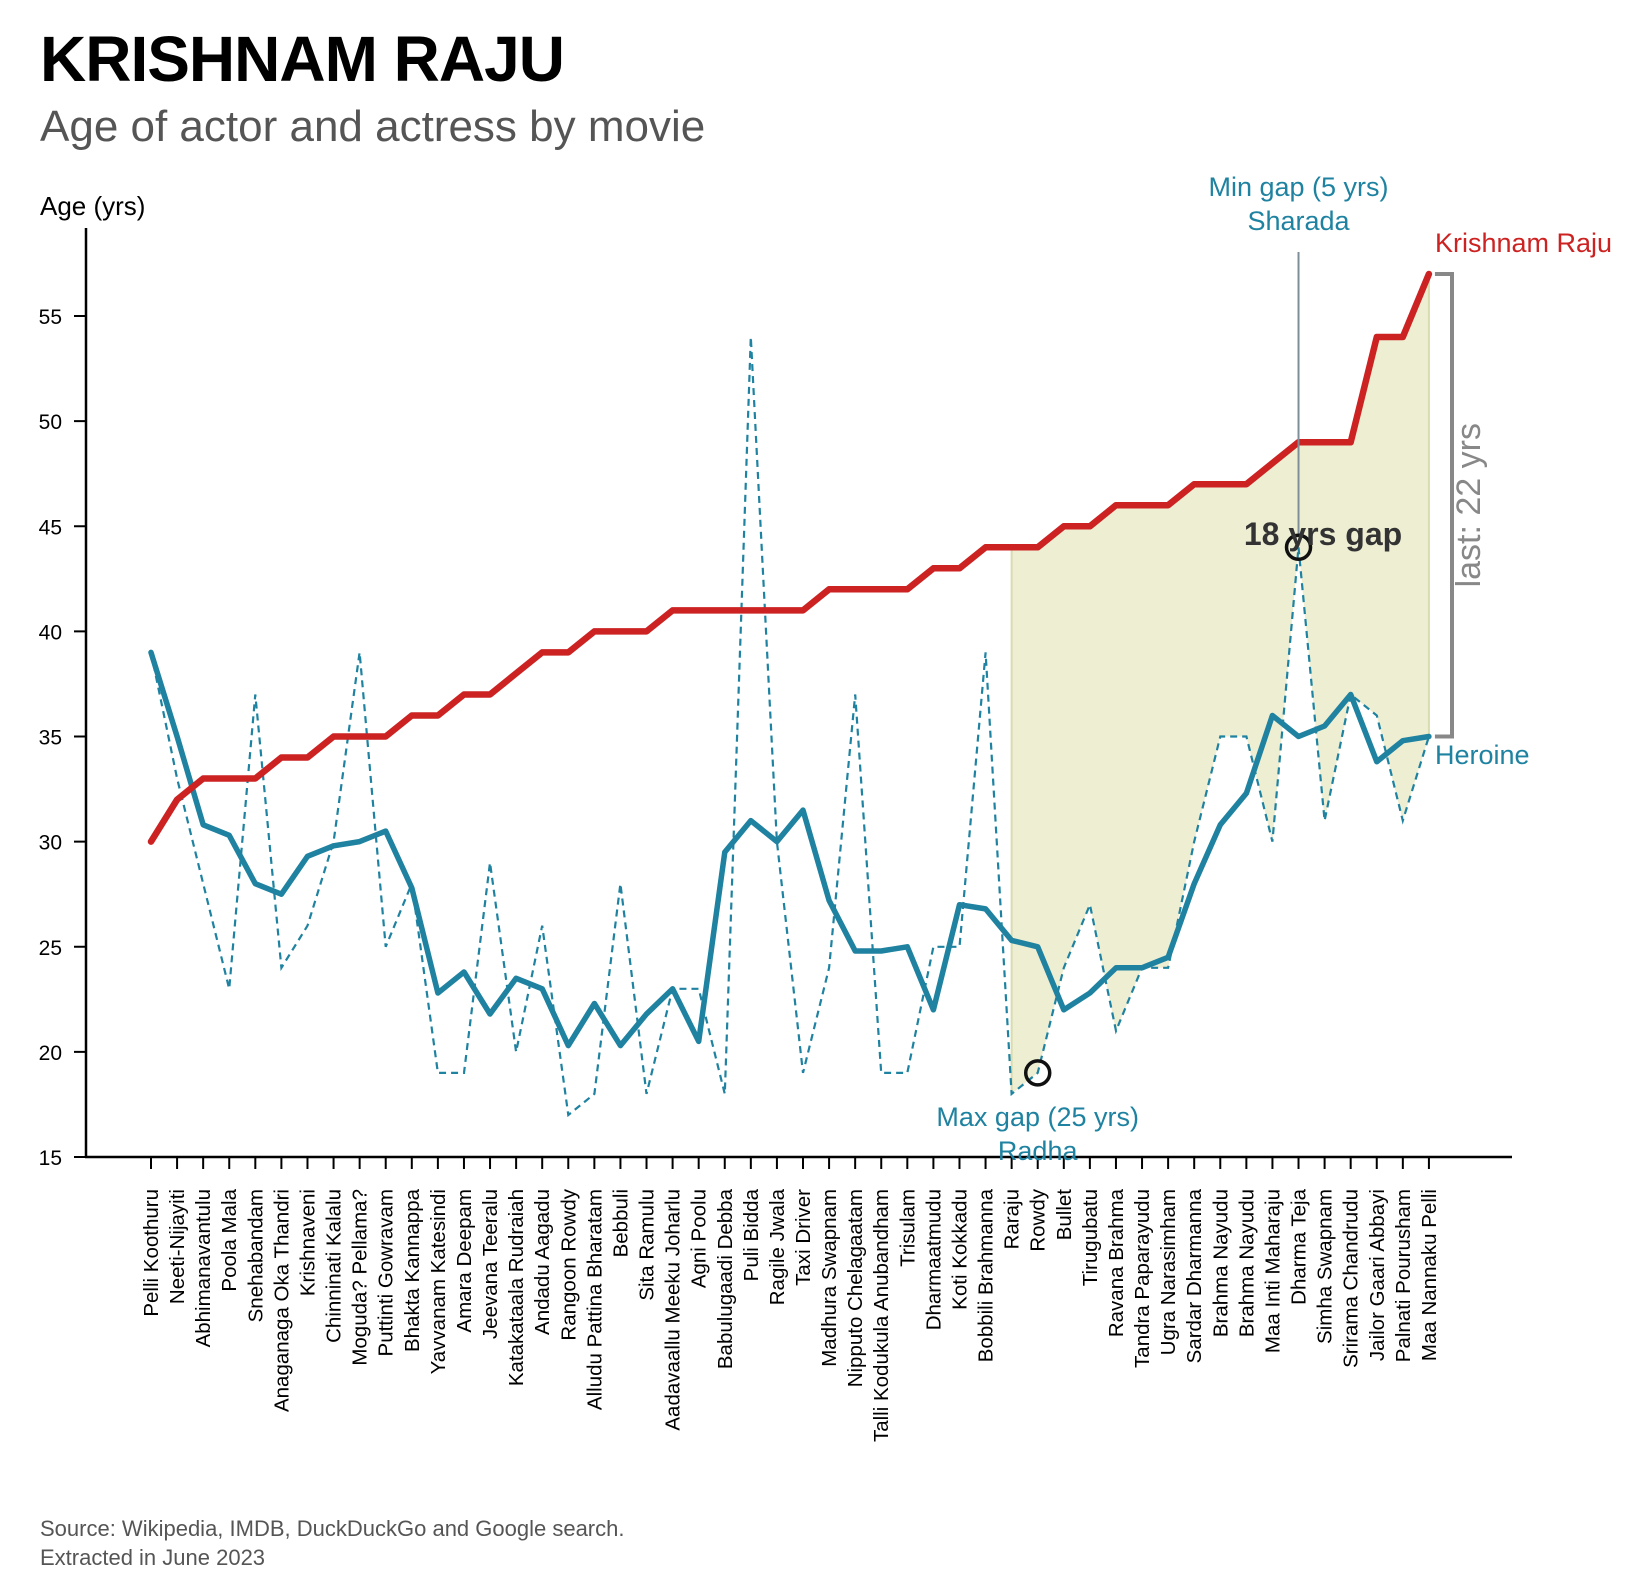  I want to click on y-tick-label: 15, so click(50, 1158).